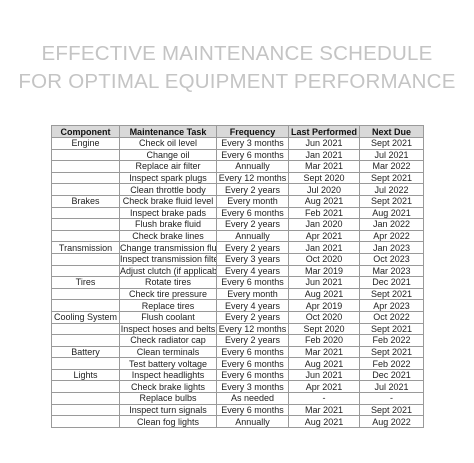  What do you see at coordinates (168, 421) in the screenshot?
I see `cell-maintenance-task: Clean fog lights` at bounding box center [168, 421].